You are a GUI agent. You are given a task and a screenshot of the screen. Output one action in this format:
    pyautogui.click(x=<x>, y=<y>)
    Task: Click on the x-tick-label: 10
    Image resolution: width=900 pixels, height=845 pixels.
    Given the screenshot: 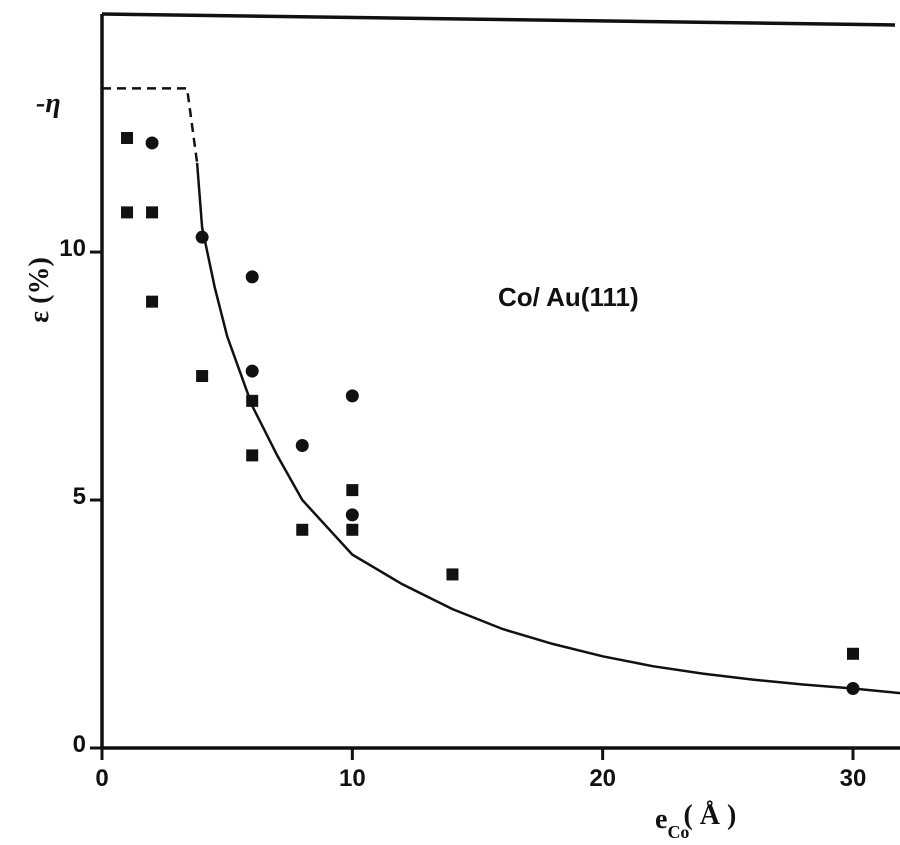 What is the action you would take?
    pyautogui.click(x=352, y=778)
    